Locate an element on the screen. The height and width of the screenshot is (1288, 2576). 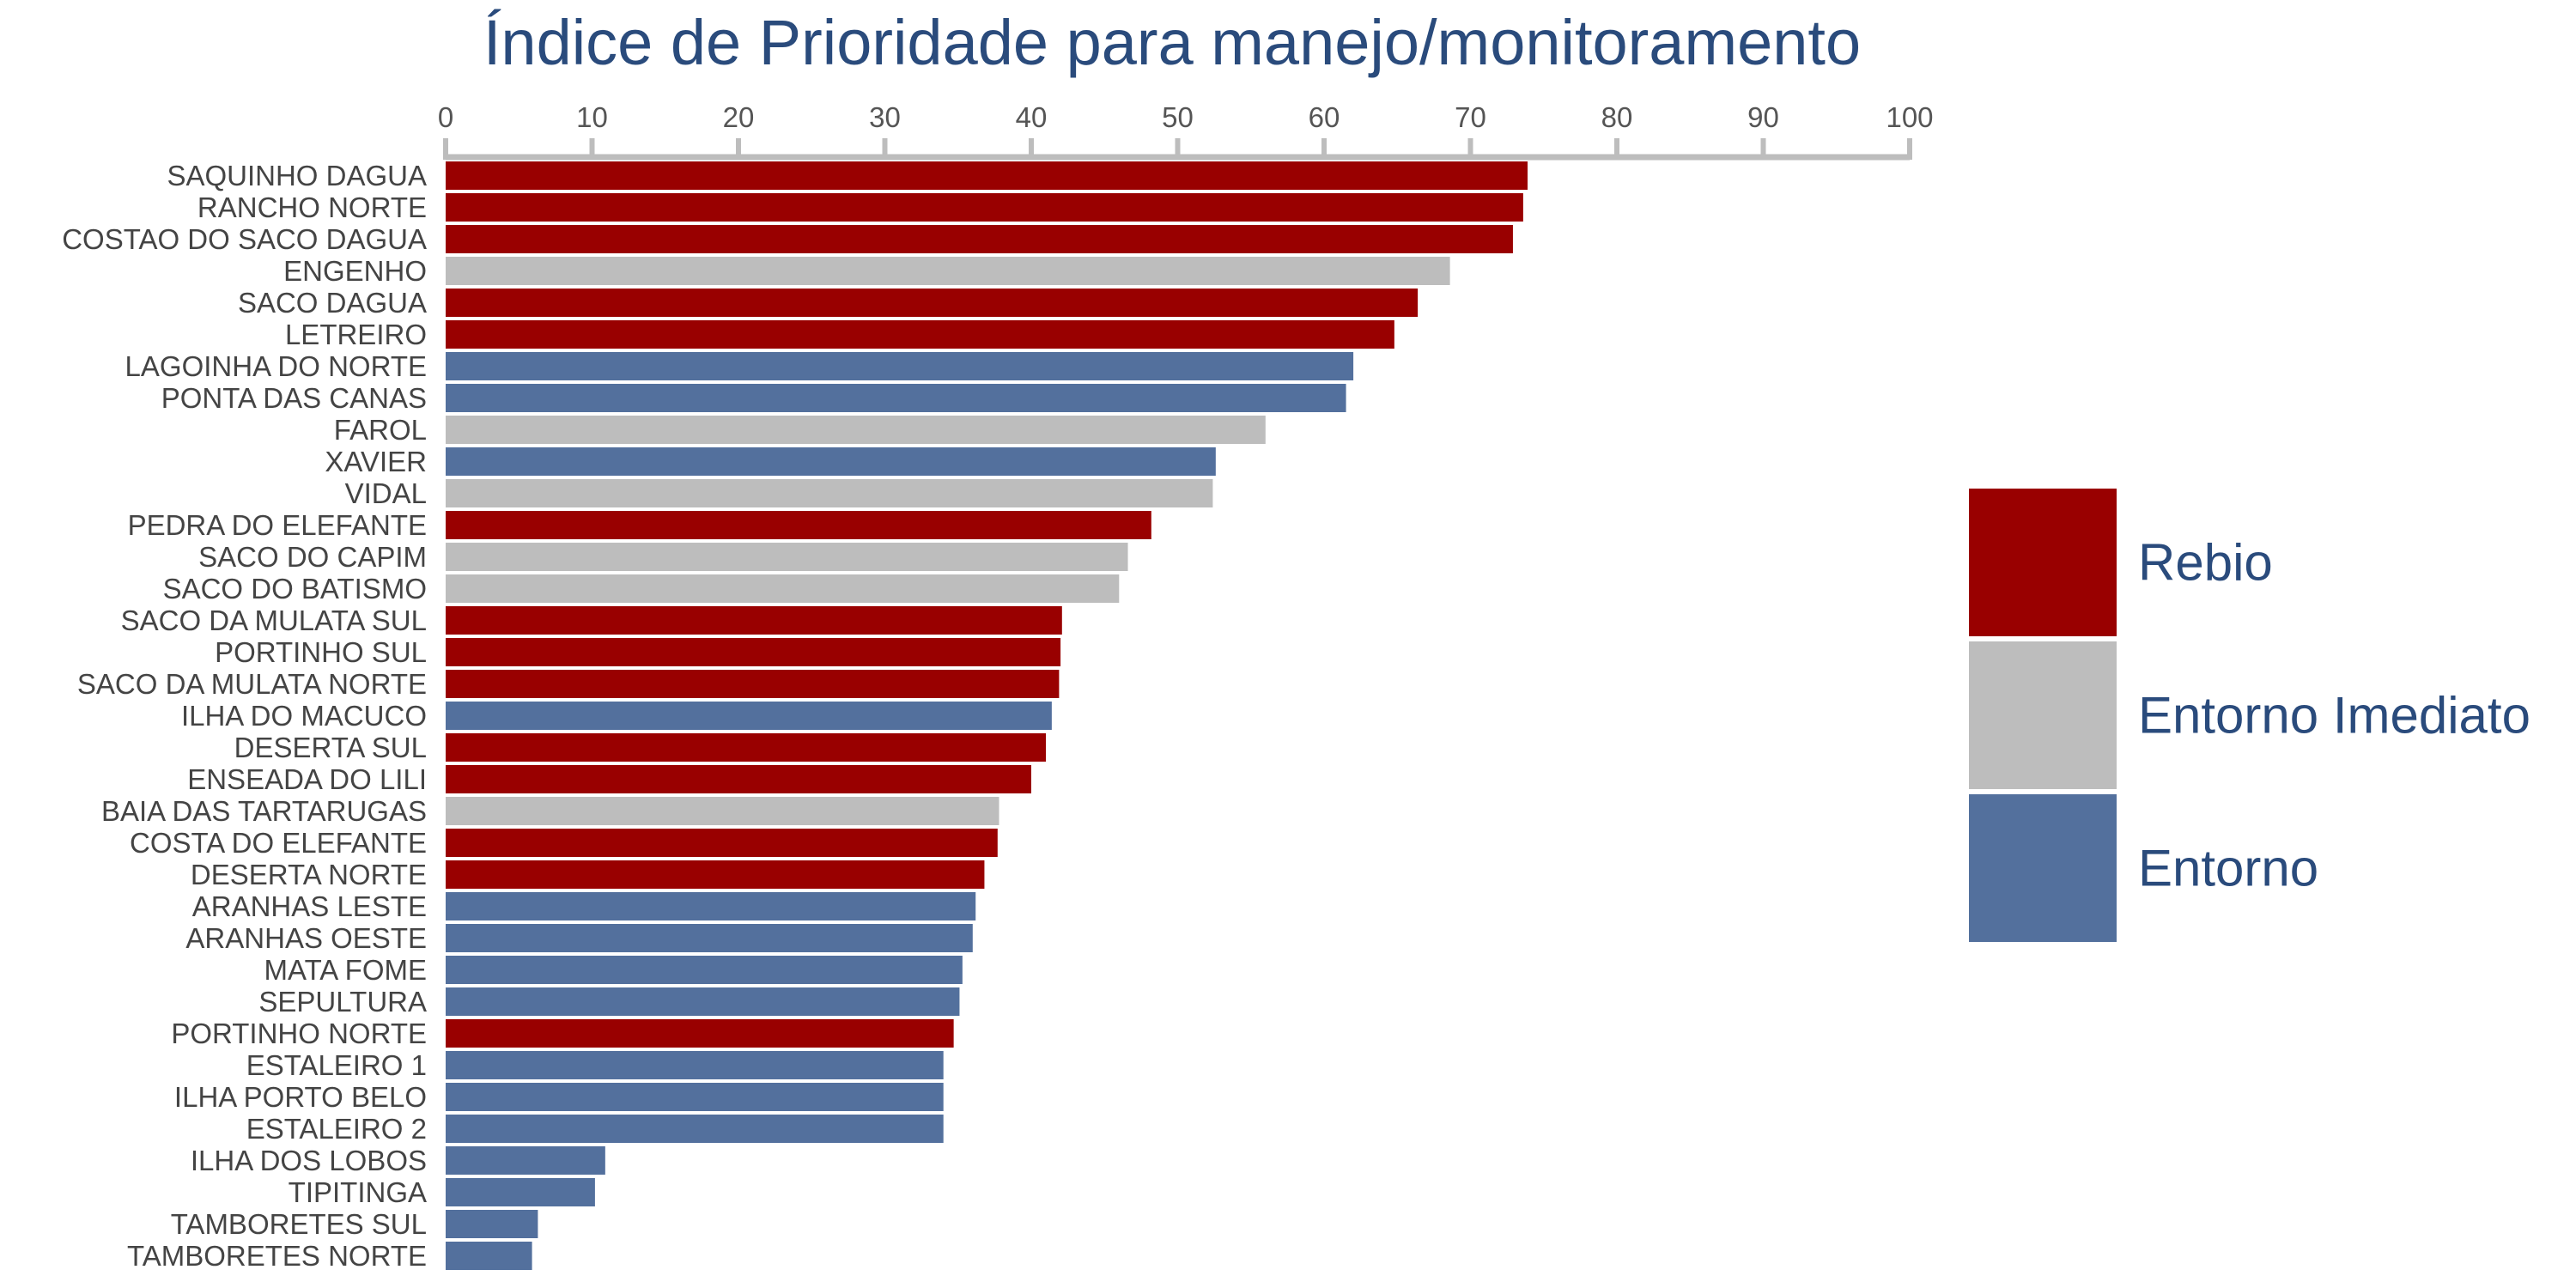
category-label: COSTA DO ELEFANTE is located at coordinates (279, 843).